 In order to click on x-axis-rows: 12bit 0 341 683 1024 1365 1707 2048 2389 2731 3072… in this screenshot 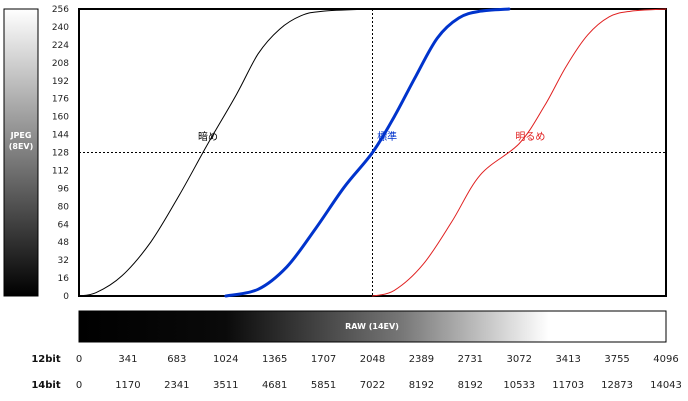, I will do `click(356, 372)`.